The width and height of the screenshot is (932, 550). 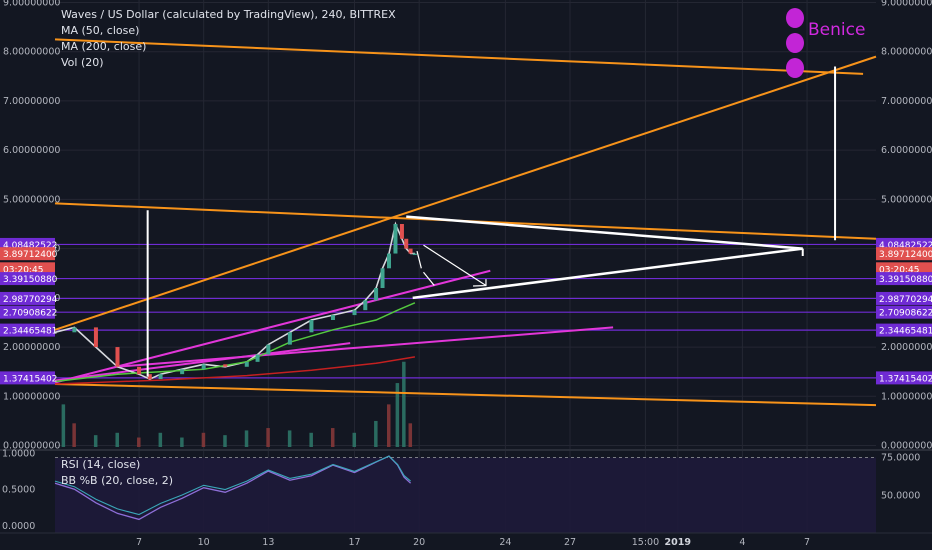 What do you see at coordinates (104, 46) in the screenshot?
I see `legend-ma200: MA (200, close)` at bounding box center [104, 46].